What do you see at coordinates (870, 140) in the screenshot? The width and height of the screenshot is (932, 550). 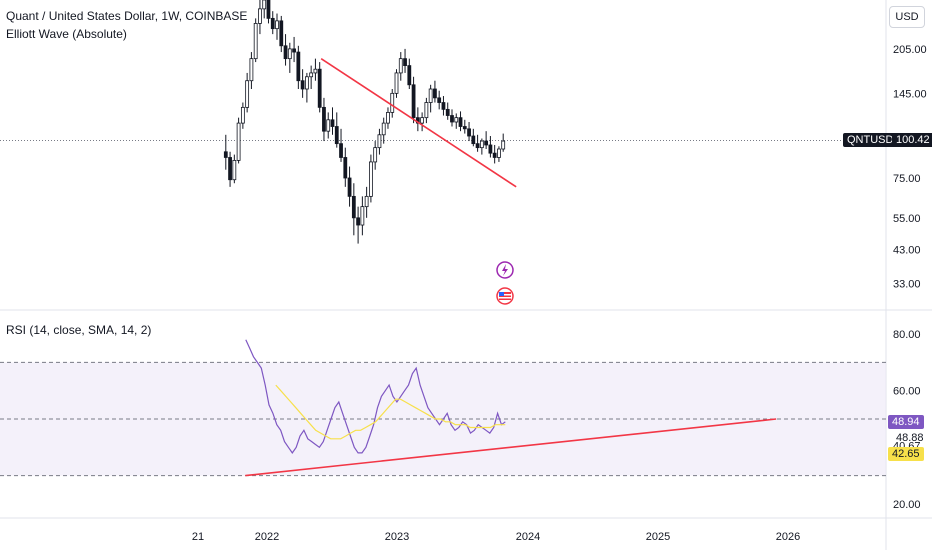 I see `symbol-tag: QNTUSD` at bounding box center [870, 140].